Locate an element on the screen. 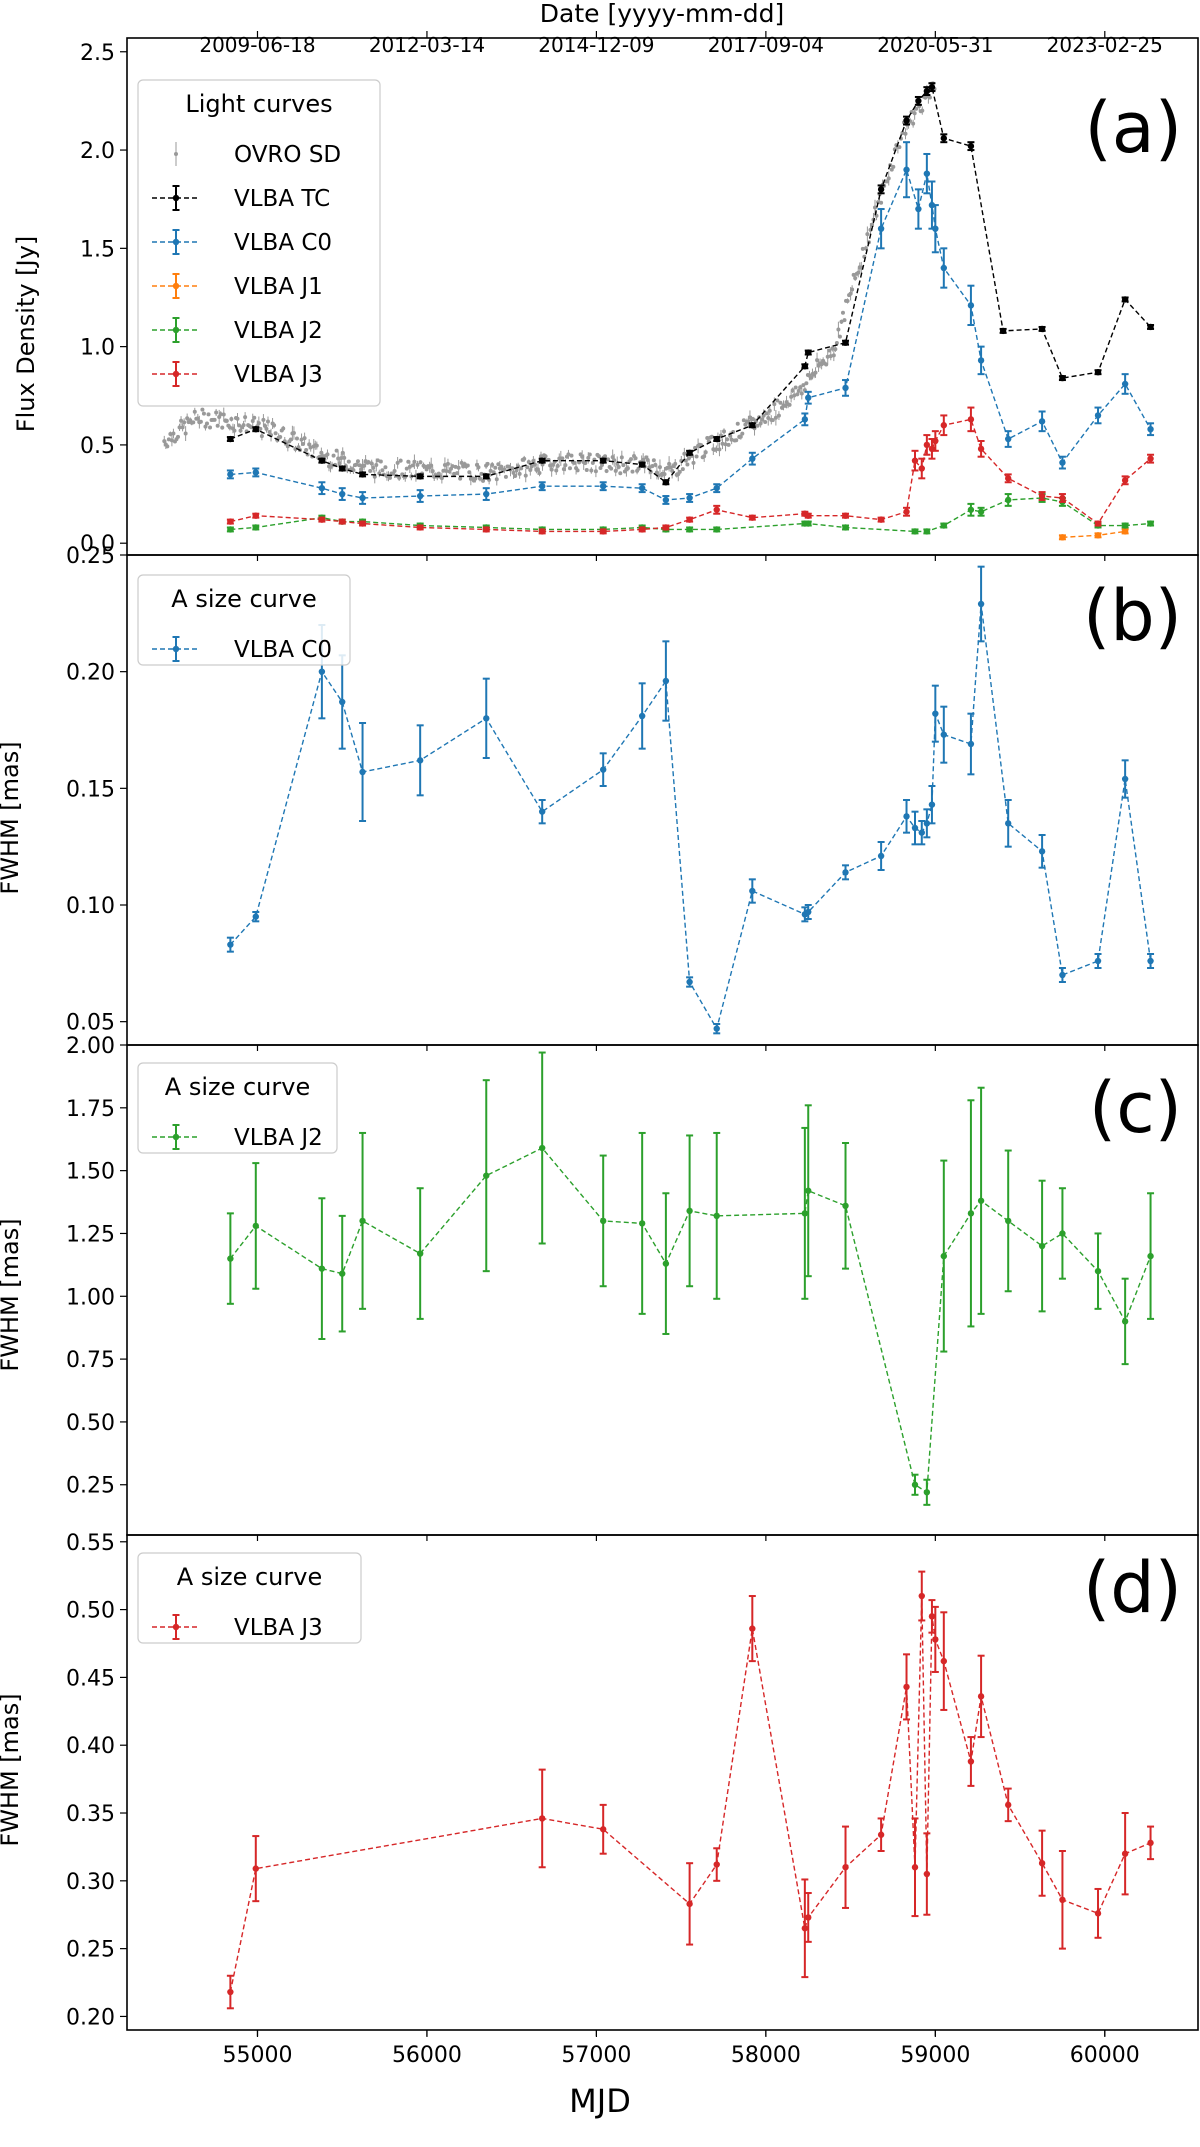  y-tick-label: 0.25 is located at coordinates (90, 556).